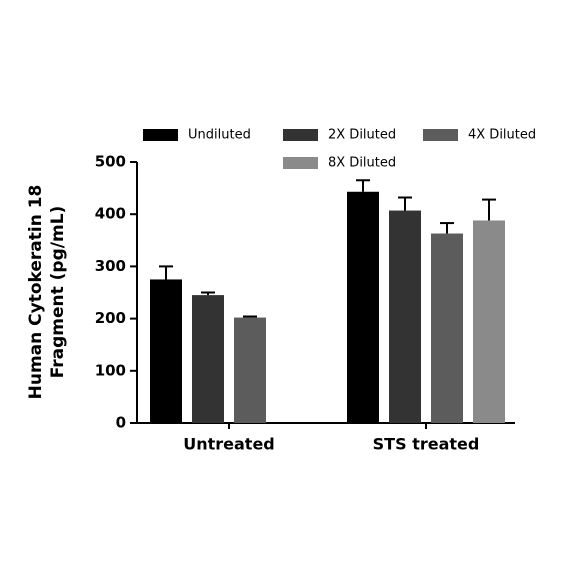 Image resolution: width=584 pixels, height=584 pixels. Describe the element at coordinates (229, 444) in the screenshot. I see `x-tick-label: Untreated` at that location.